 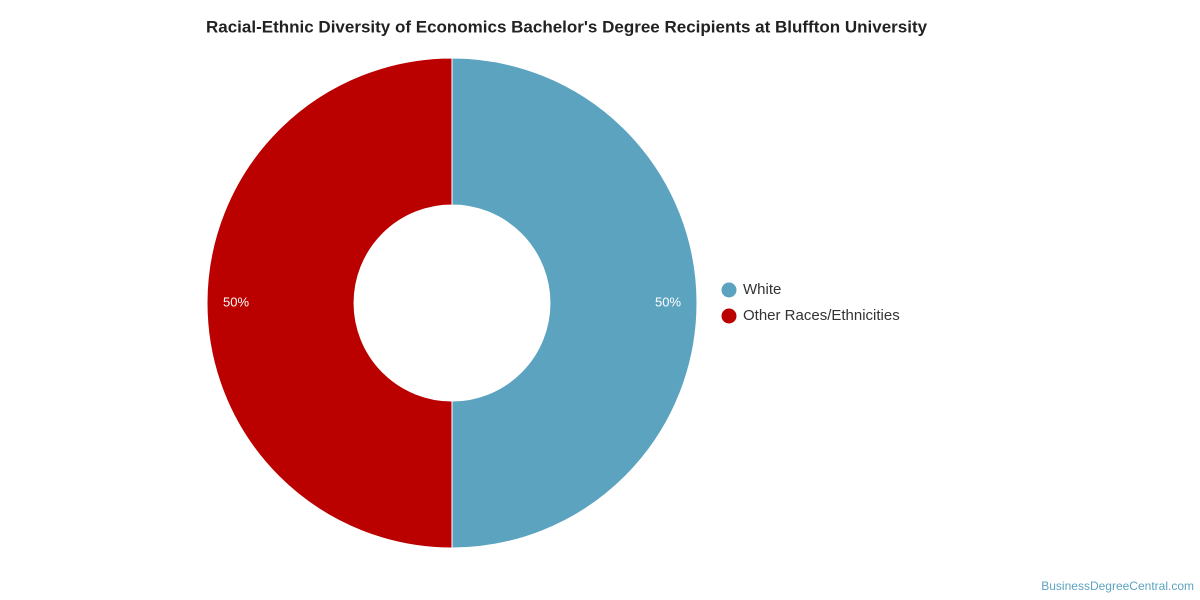 What do you see at coordinates (821, 315) in the screenshot?
I see `legend-label: Other Races/Ethnicities` at bounding box center [821, 315].